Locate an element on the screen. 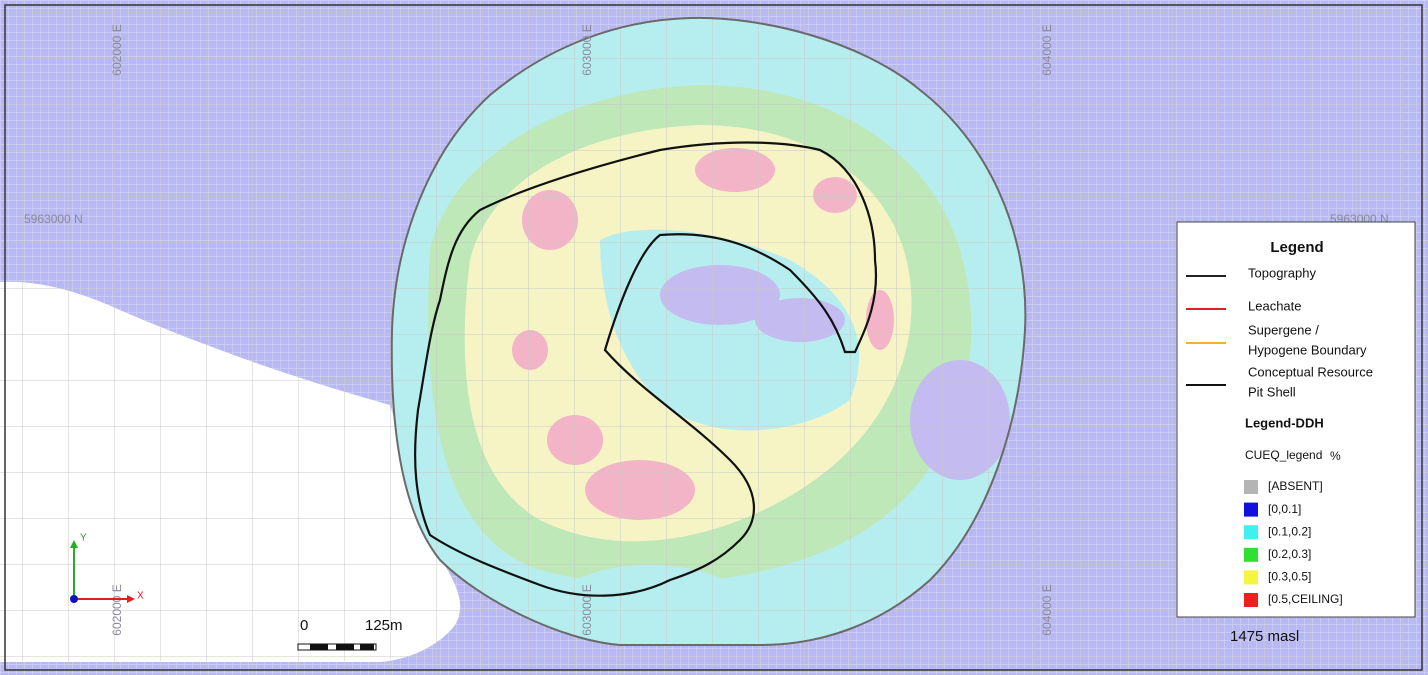  northing-label: 5963000 N is located at coordinates (53, 219).